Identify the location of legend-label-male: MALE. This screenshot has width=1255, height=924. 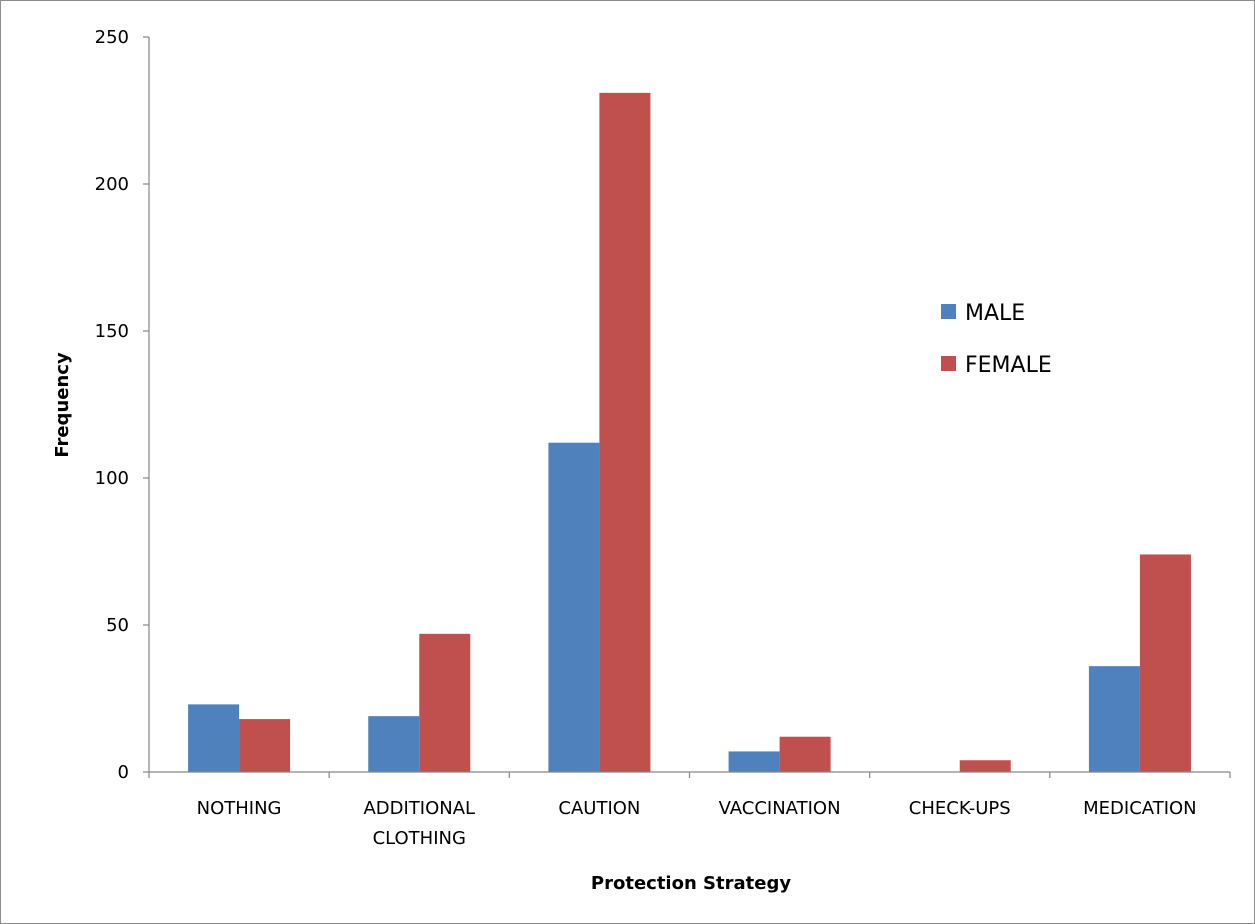
(995, 313).